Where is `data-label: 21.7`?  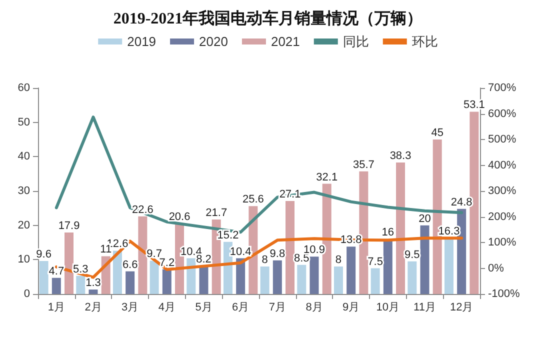 data-label: 21.7 is located at coordinates (217, 212).